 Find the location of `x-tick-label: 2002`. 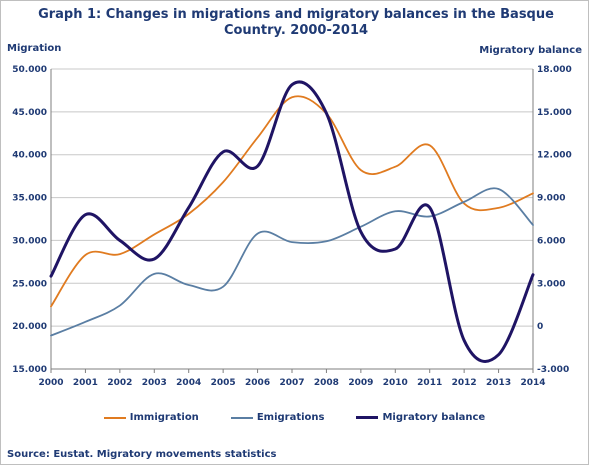

x-tick-label: 2002 is located at coordinates (119, 383).